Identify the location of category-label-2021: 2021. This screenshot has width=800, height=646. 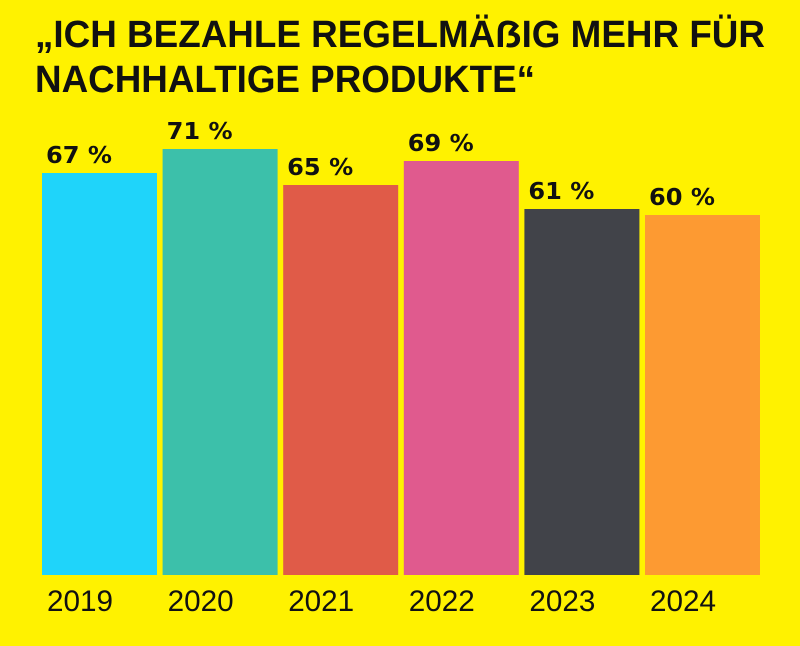
(321, 601).